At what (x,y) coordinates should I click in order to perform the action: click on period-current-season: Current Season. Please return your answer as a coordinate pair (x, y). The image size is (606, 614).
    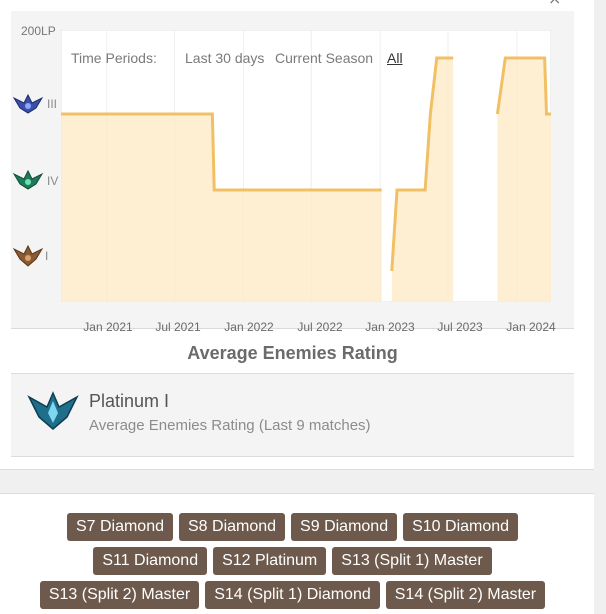
    Looking at the image, I should click on (324, 58).